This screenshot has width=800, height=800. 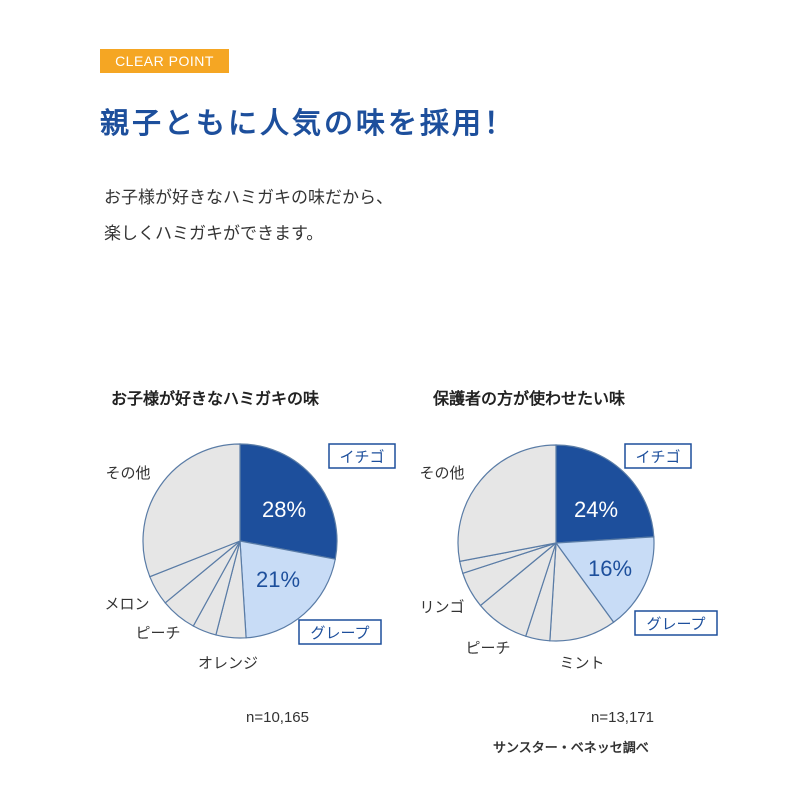 What do you see at coordinates (596, 509) in the screenshot?
I see `pie-value-label: 24%` at bounding box center [596, 509].